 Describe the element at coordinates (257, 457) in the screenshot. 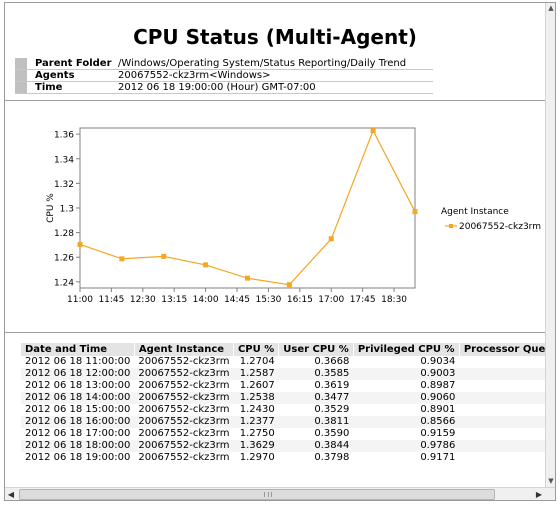

I see `table-cell: 1.2970` at that location.